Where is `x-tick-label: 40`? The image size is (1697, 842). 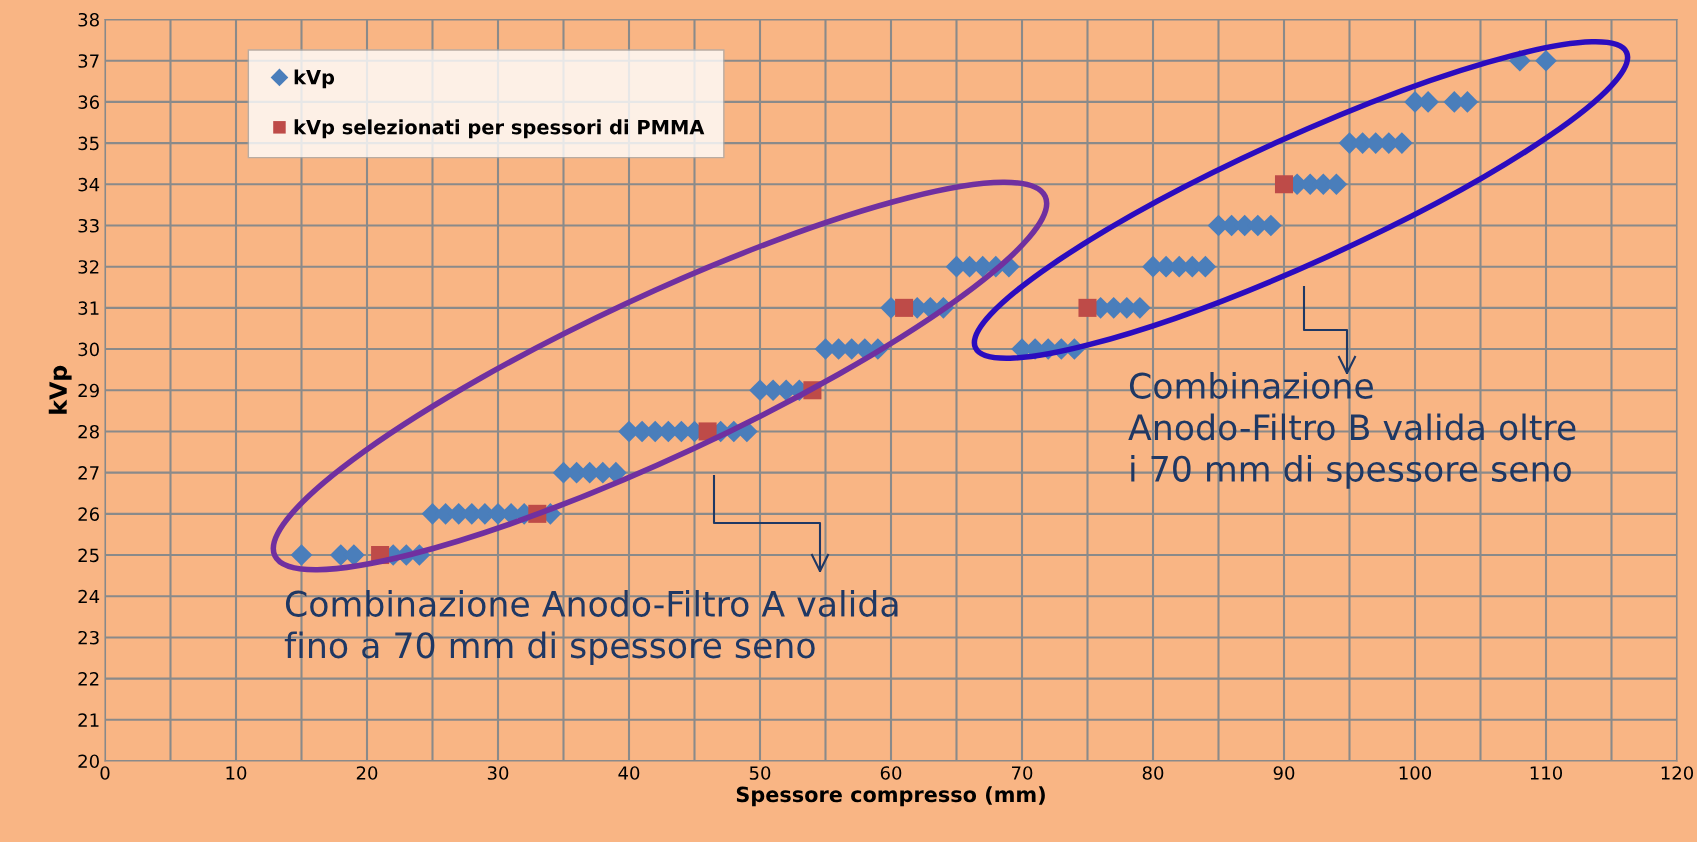 x-tick-label: 40 is located at coordinates (629, 773).